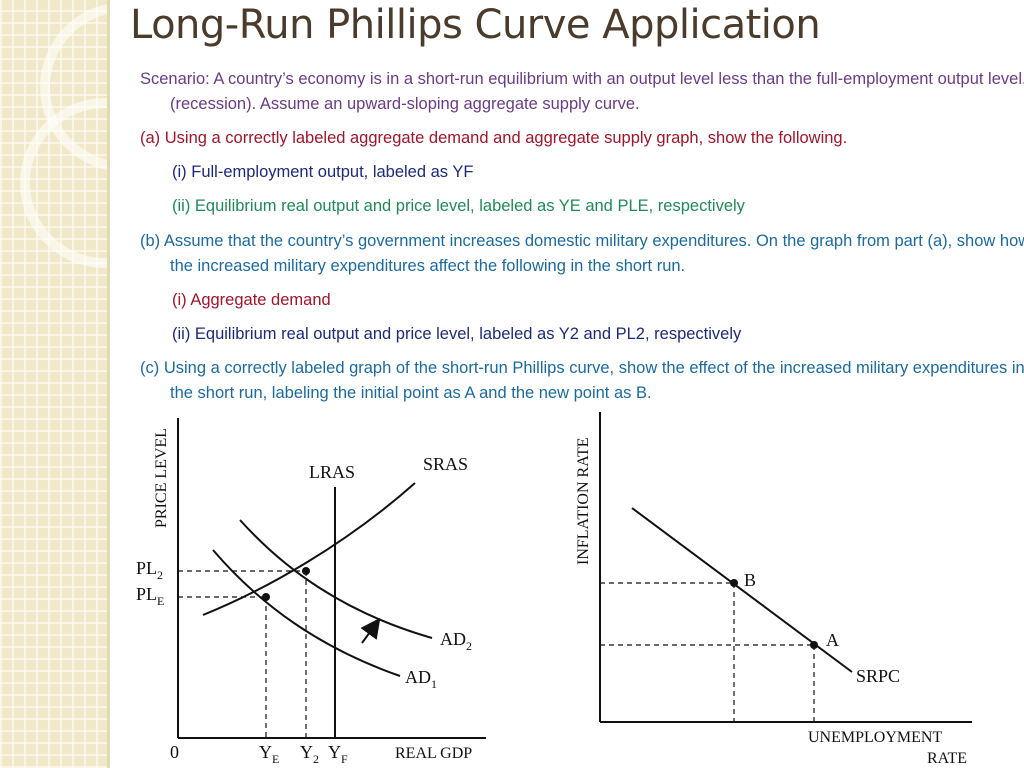 This screenshot has width=1024, height=768. I want to click on point-a, so click(814, 645).